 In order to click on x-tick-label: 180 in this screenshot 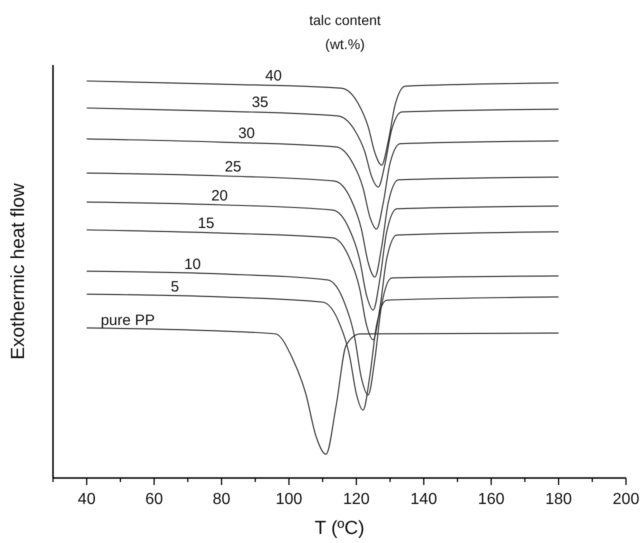, I will do `click(558, 499)`.